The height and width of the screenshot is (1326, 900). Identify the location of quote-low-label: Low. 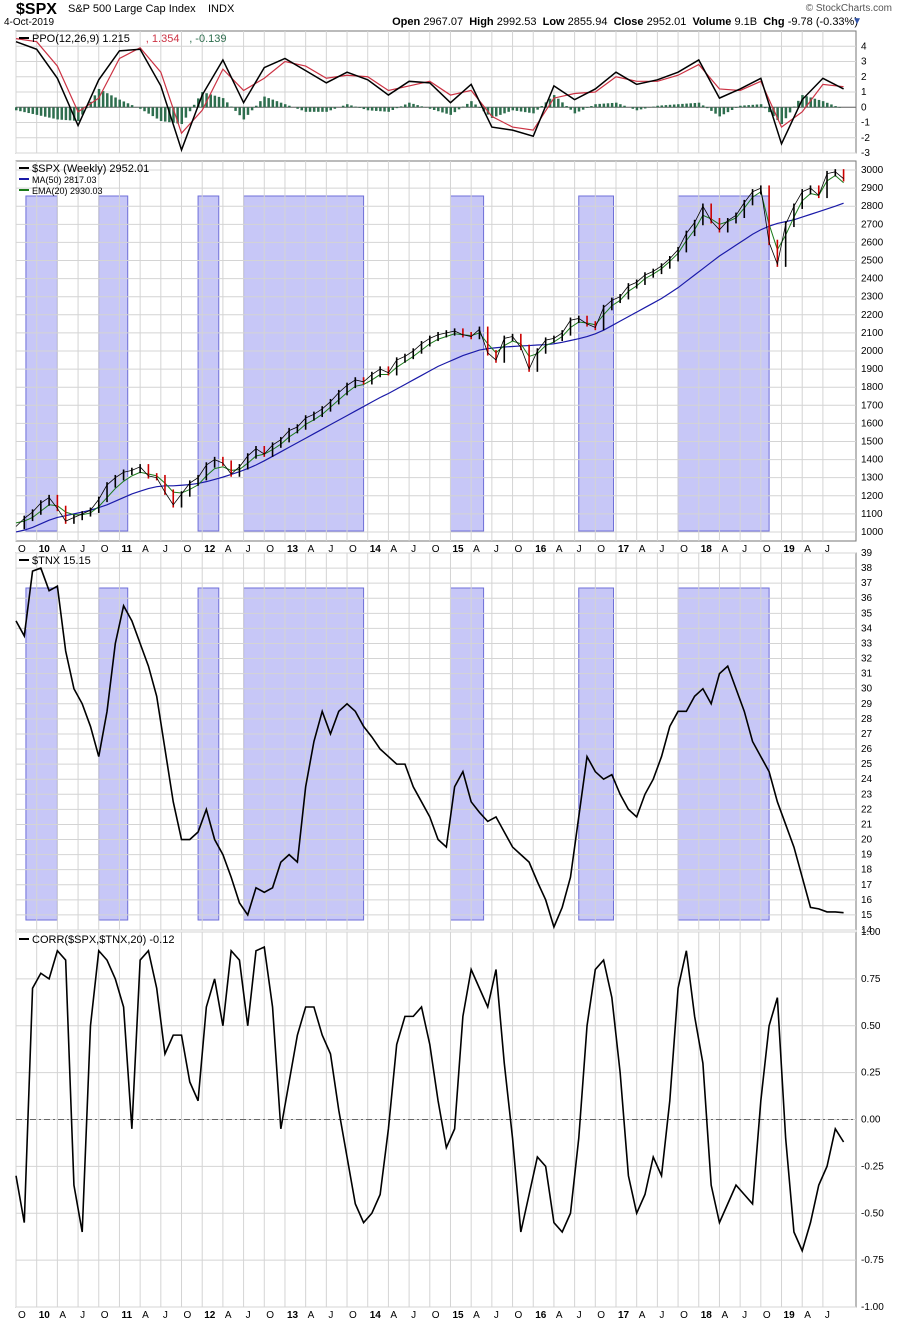
(553, 22).